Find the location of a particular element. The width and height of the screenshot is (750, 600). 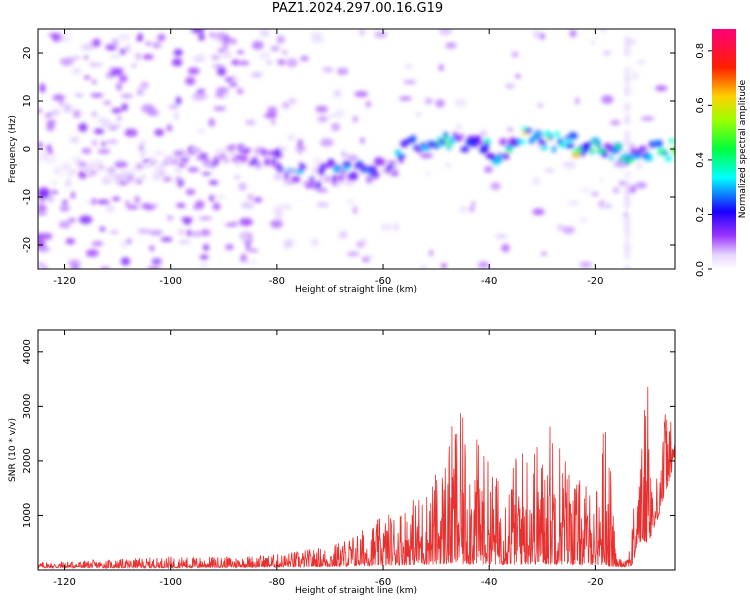

colorbar-gradient is located at coordinates (724, 149).